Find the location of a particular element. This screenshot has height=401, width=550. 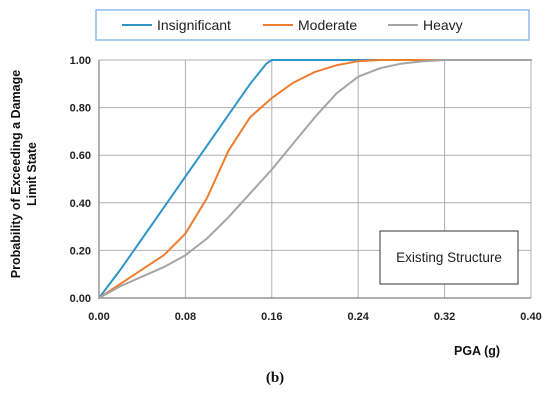

annotation-box: Existing Structure is located at coordinates (449, 257).